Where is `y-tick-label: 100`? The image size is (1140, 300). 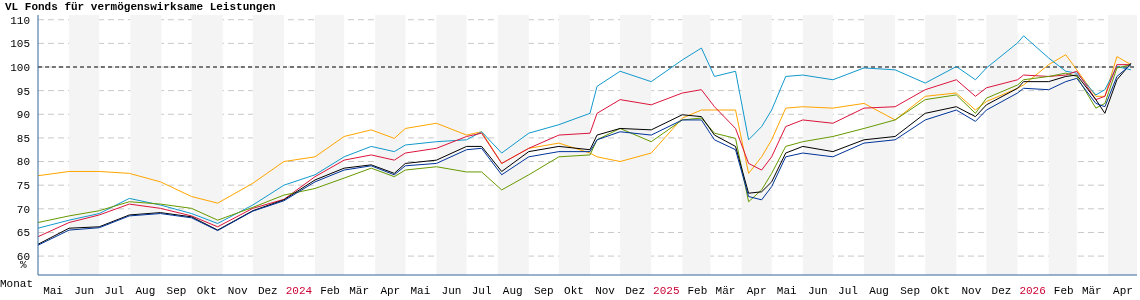
y-tick-label: 100 is located at coordinates (20, 67).